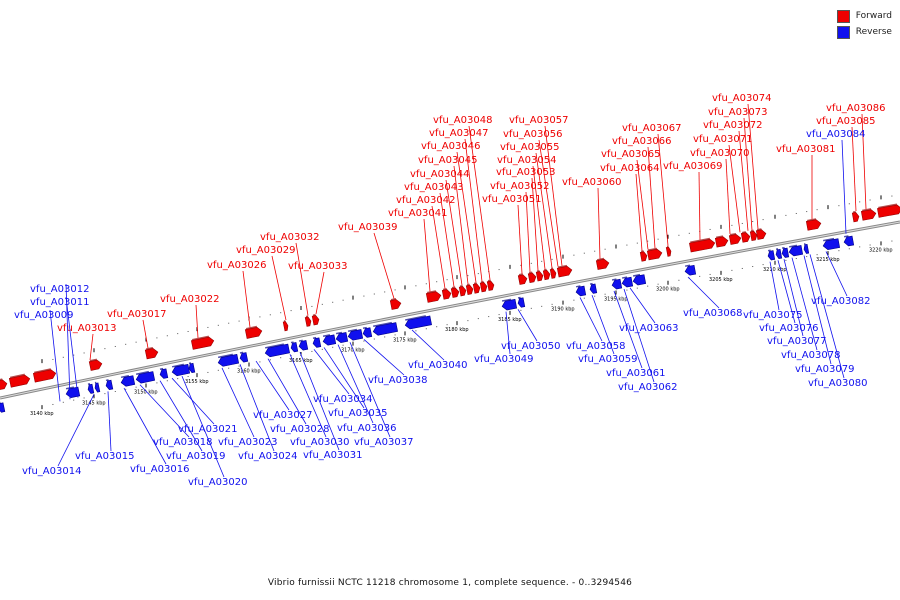  Describe the element at coordinates (737, 112) in the screenshot. I see `forward-gene-label: vfu_A03073` at that location.